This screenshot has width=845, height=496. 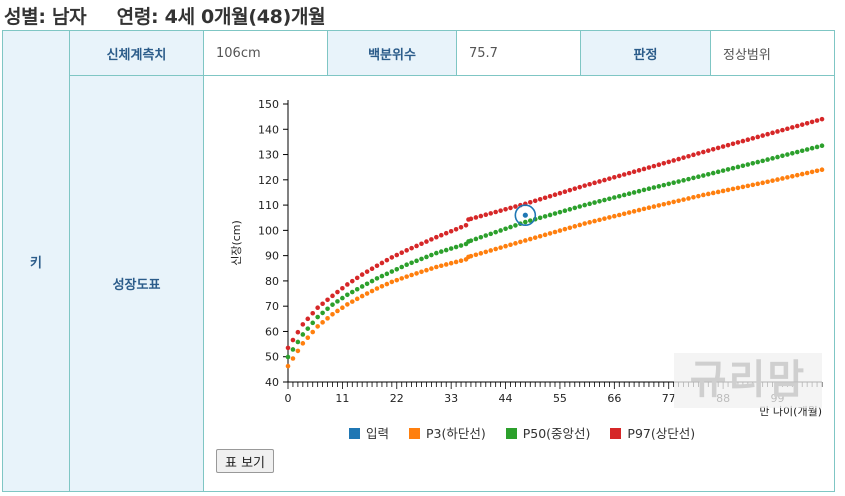 What do you see at coordinates (556, 433) in the screenshot?
I see `legend-label-p50: P50(중앙선)` at bounding box center [556, 433].